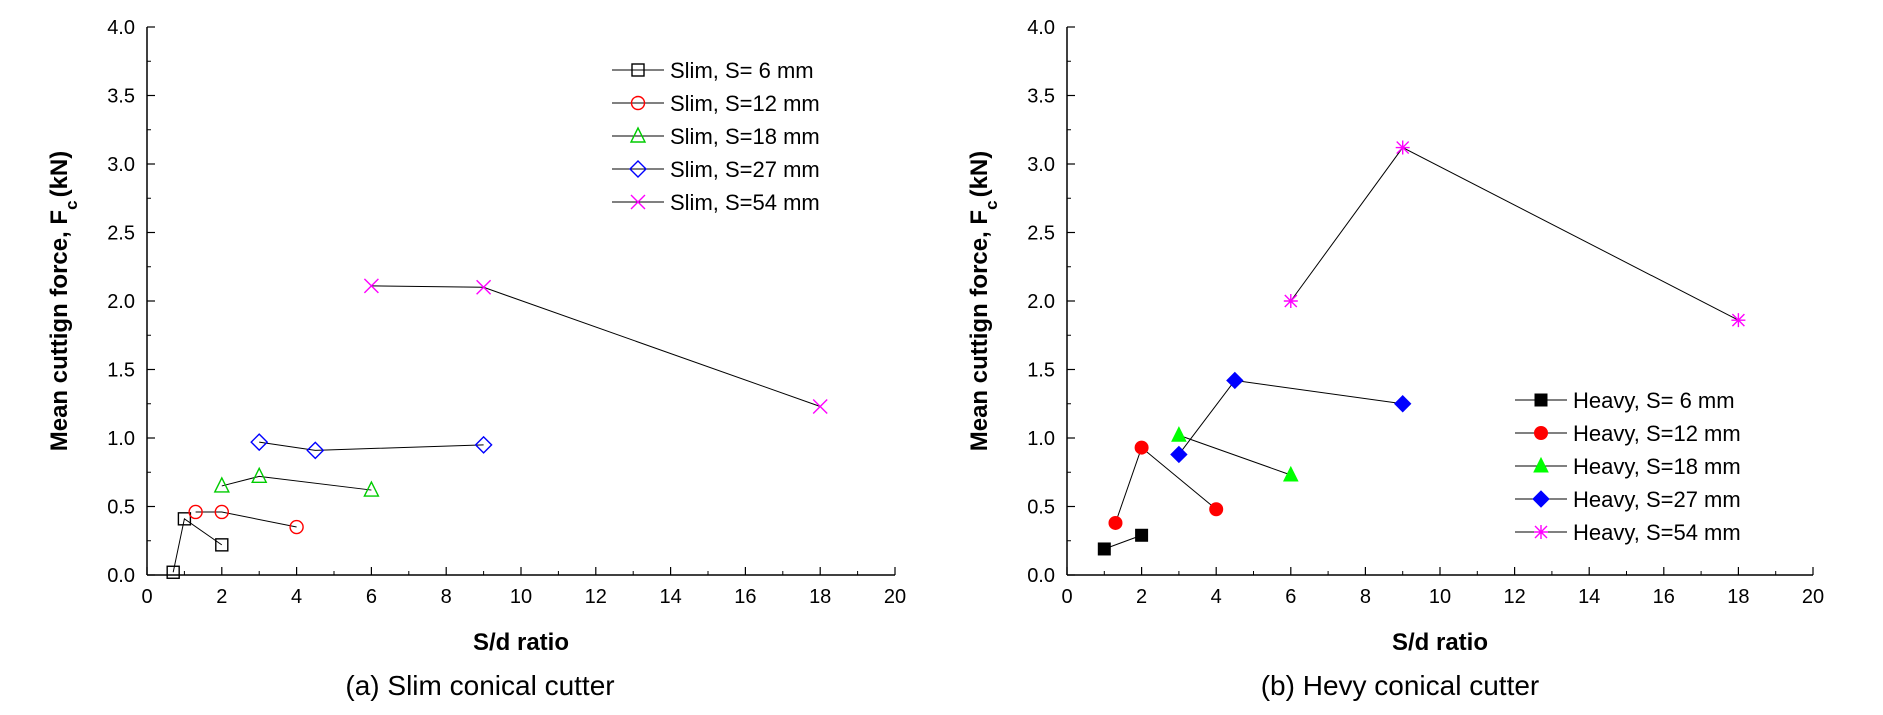  I want to click on y-axis-title-a: Mean cuttign force, Fc (kN), so click(63, 301).